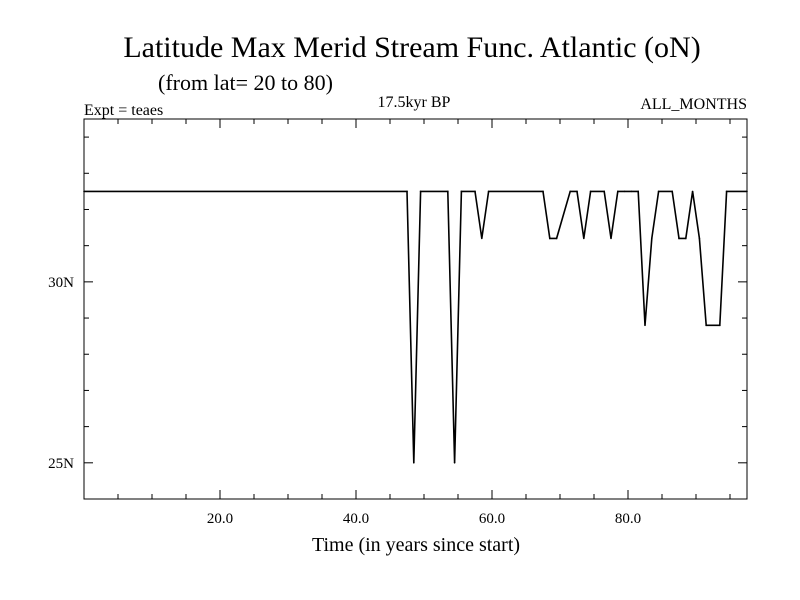  I want to click on period-label: 17.5kyr BP, so click(414, 102).